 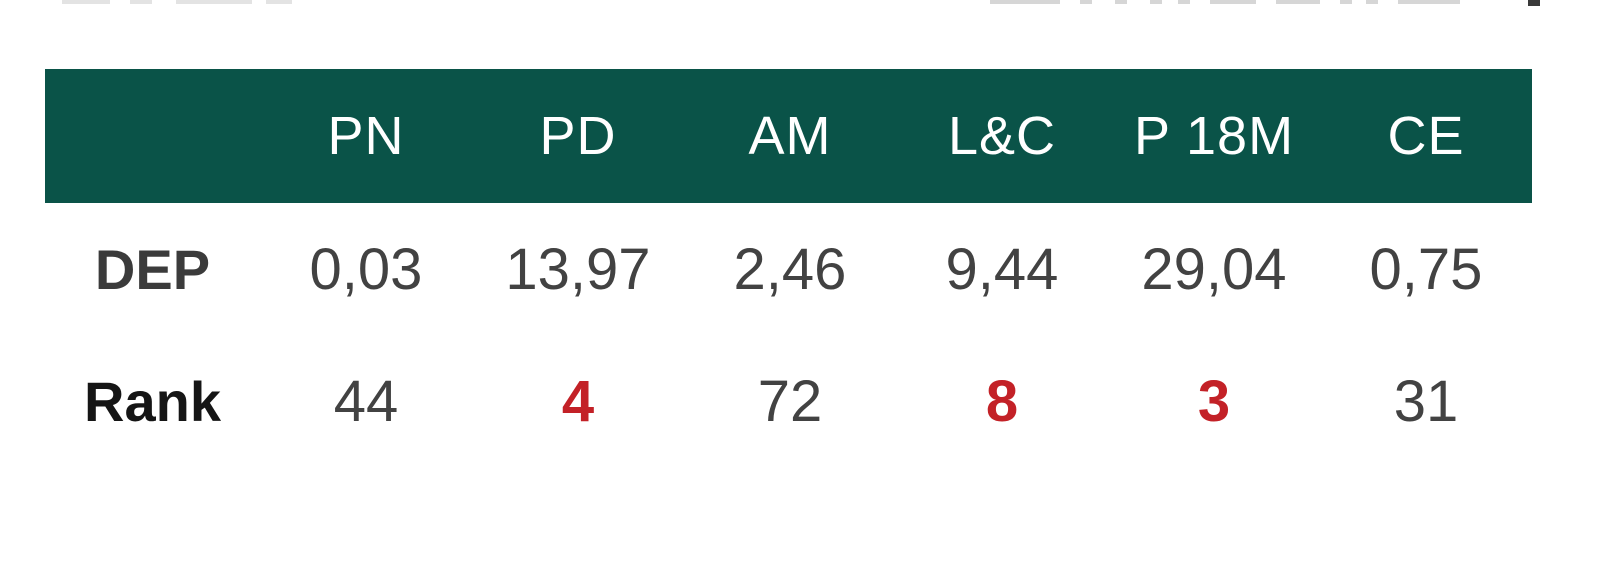 What do you see at coordinates (366, 401) in the screenshot?
I see `value-cell: 44` at bounding box center [366, 401].